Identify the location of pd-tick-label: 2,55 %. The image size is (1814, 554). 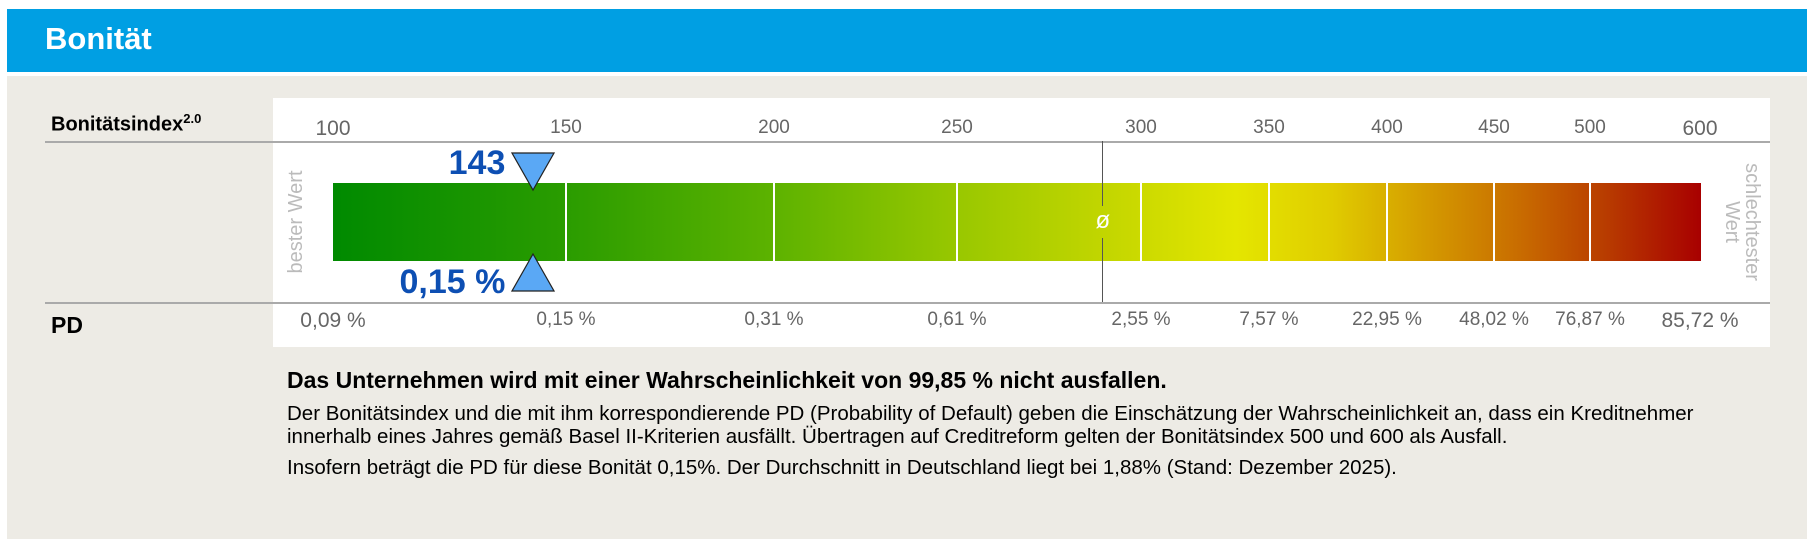
(1141, 319).